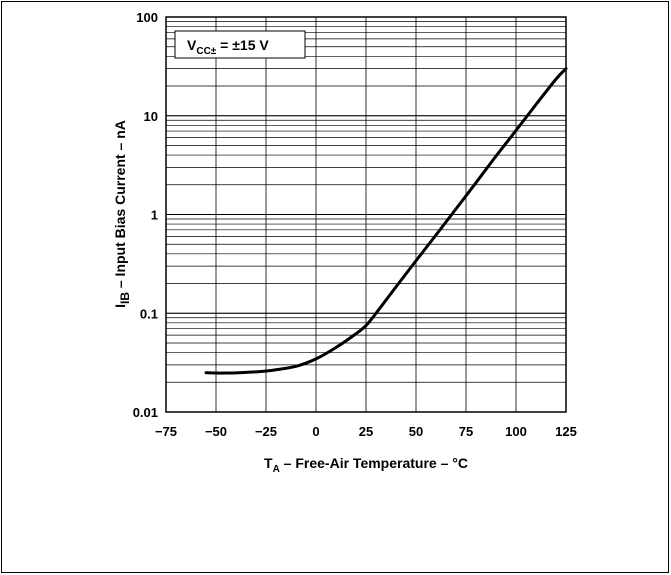 This screenshot has height=575, width=671. Describe the element at coordinates (266, 431) in the screenshot. I see `x-tick-label: −25` at that location.